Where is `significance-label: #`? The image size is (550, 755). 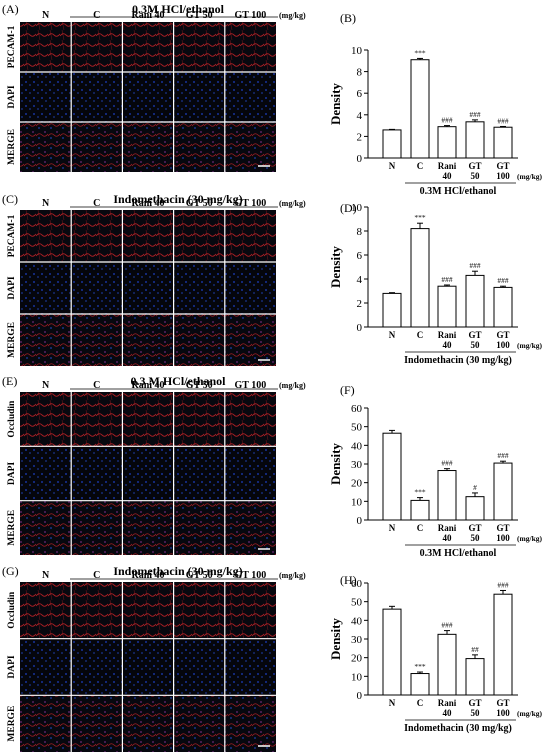
significance-label: # is located at coordinates (475, 487).